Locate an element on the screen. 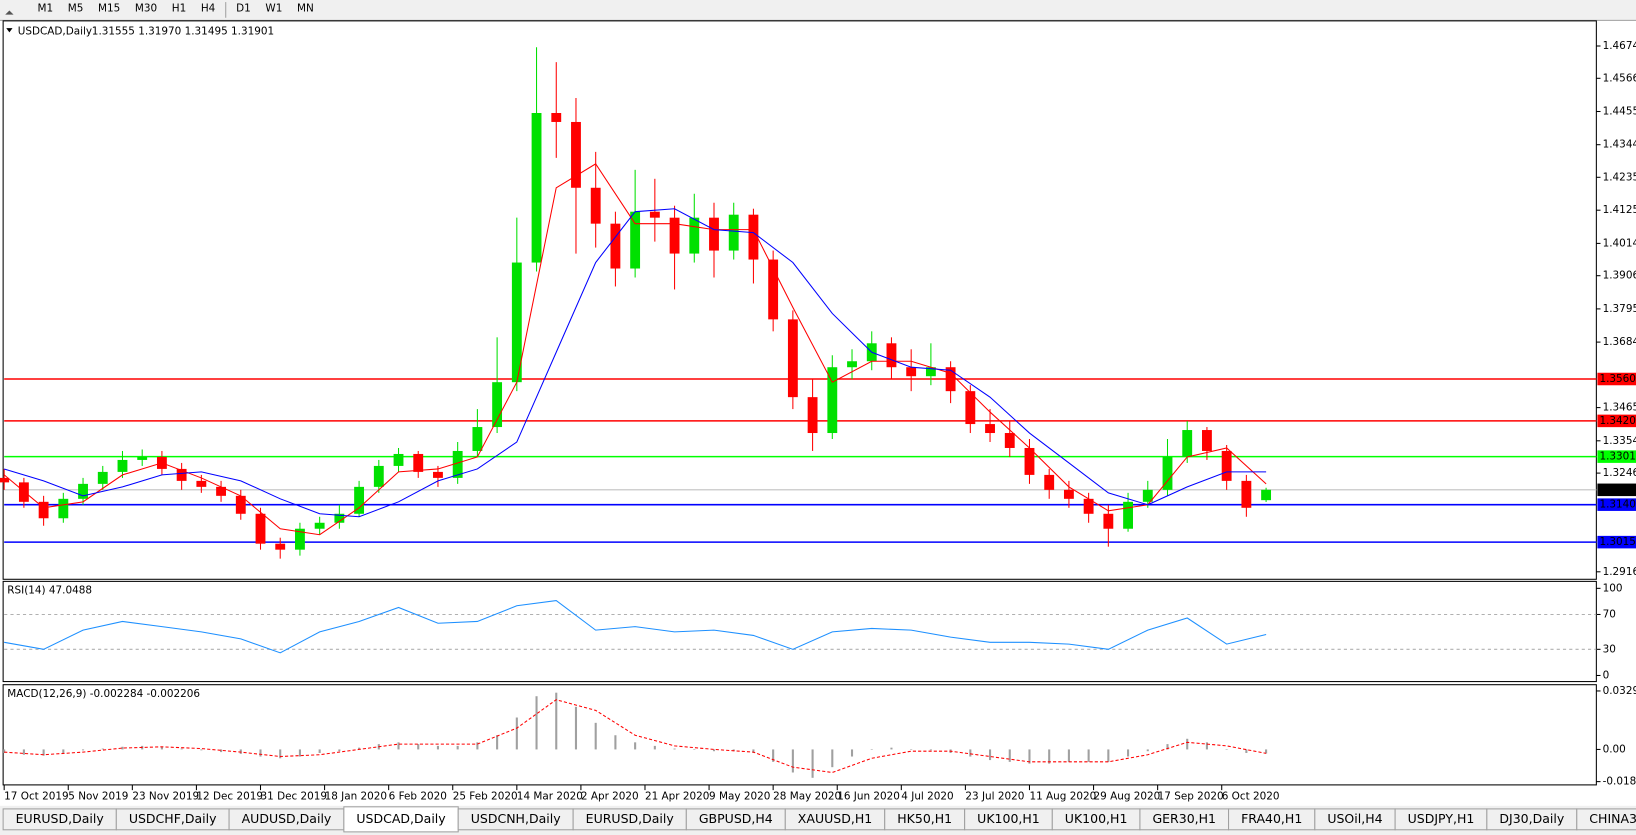 The height and width of the screenshot is (835, 1636). y-tick-label: 100 is located at coordinates (1613, 588).